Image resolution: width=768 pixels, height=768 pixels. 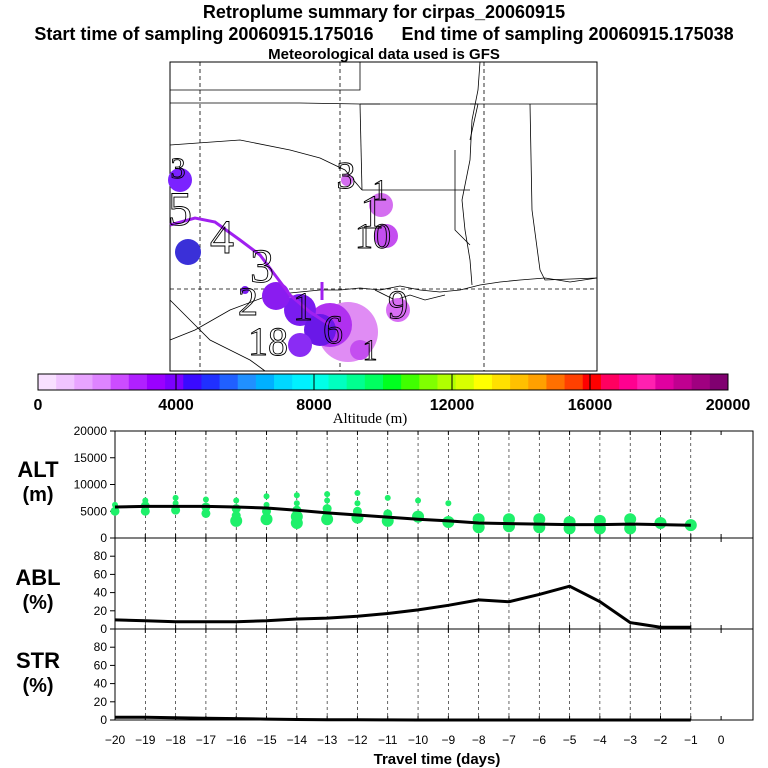 What do you see at coordinates (250, 271) in the screenshot?
I see `trajectory-line` at bounding box center [250, 271].